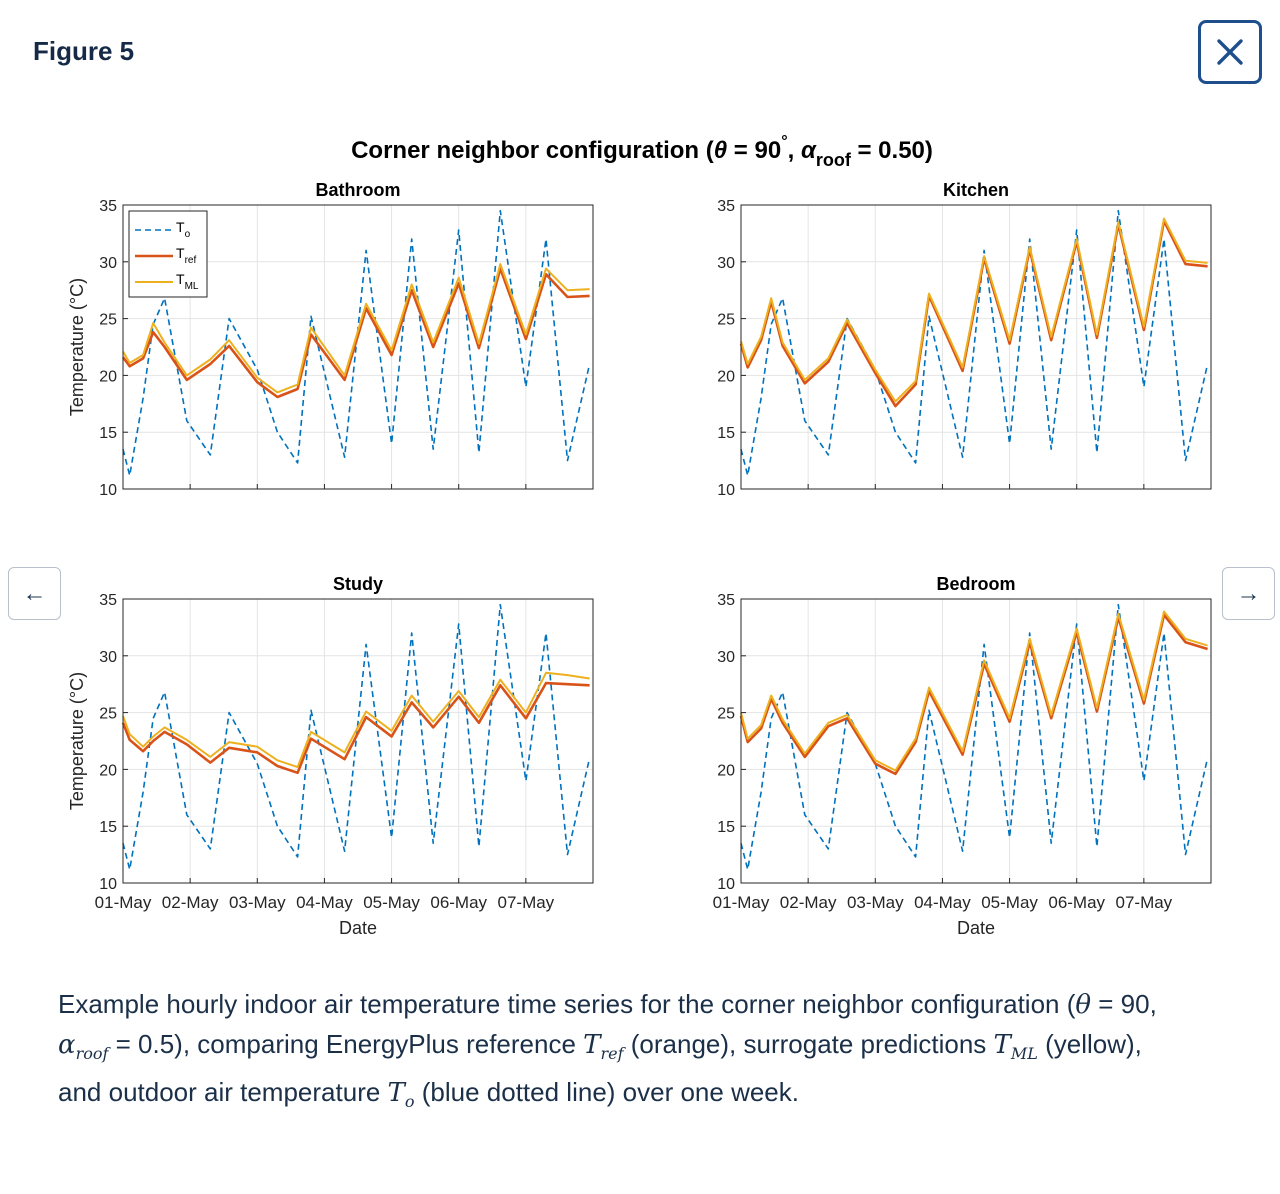  Describe the element at coordinates (187, 281) in the screenshot. I see `legend-label: TML` at that location.